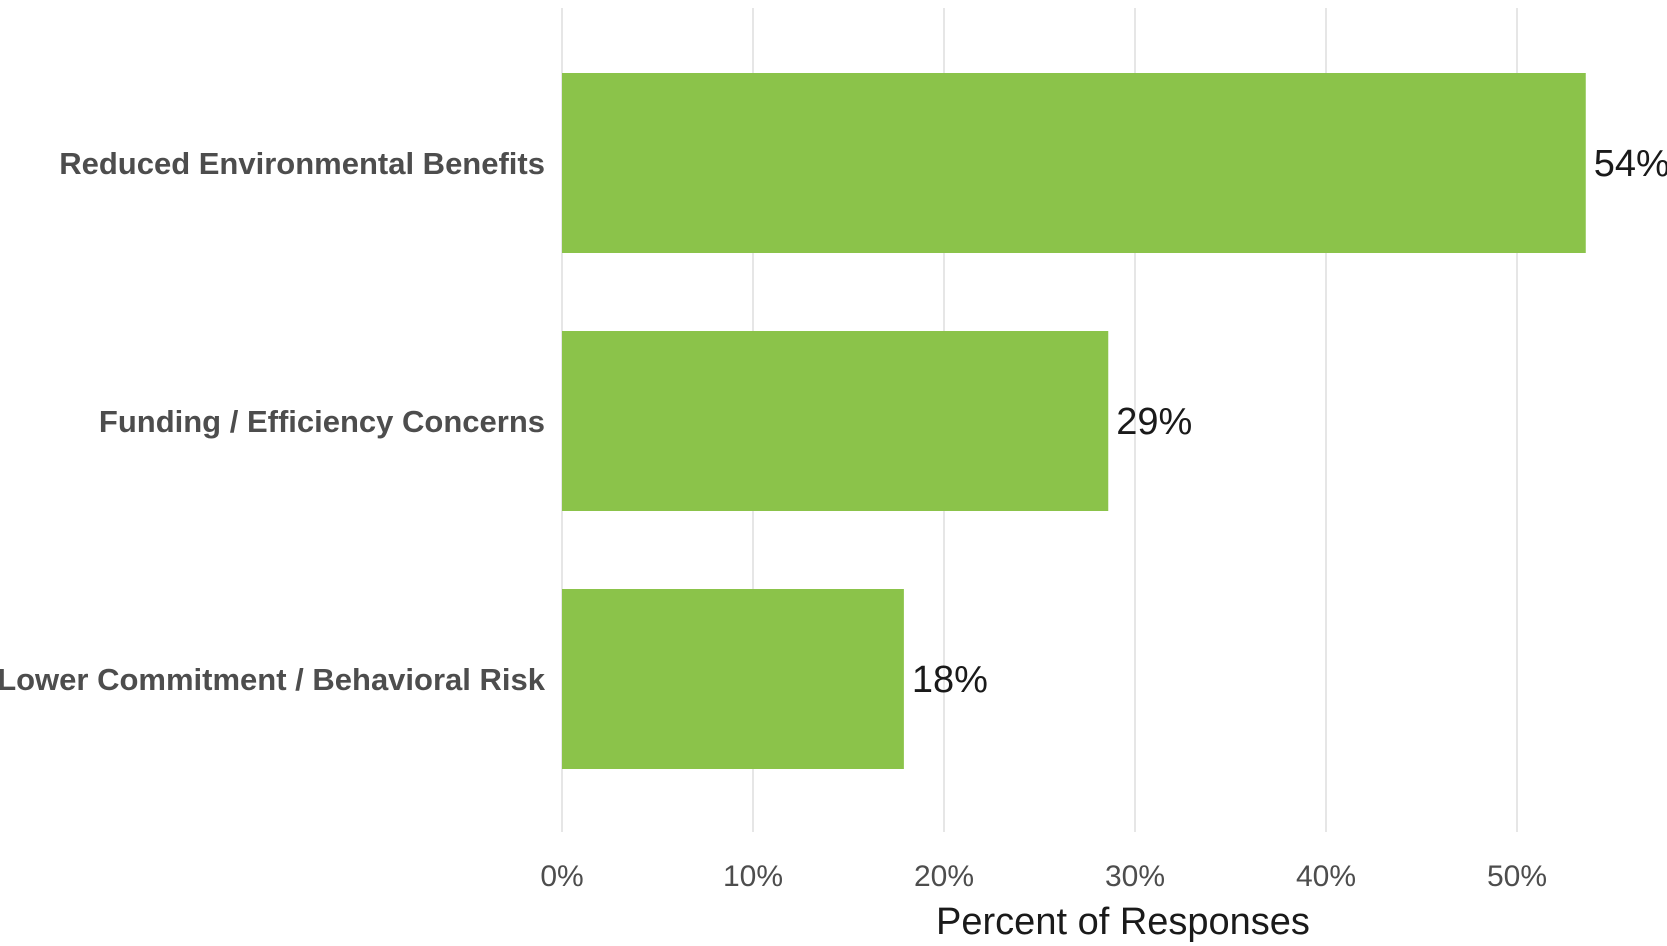  What do you see at coordinates (950, 680) in the screenshot?
I see `data-label: 18%` at bounding box center [950, 680].